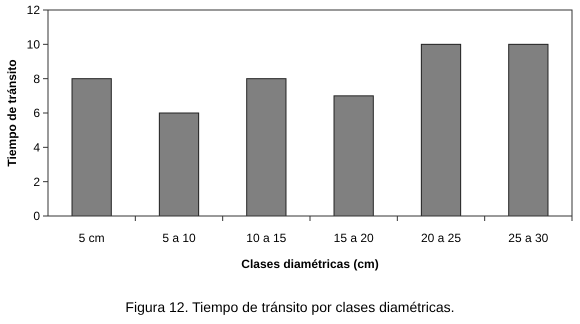  I want to click on y-tick-label: 6, so click(36, 113).